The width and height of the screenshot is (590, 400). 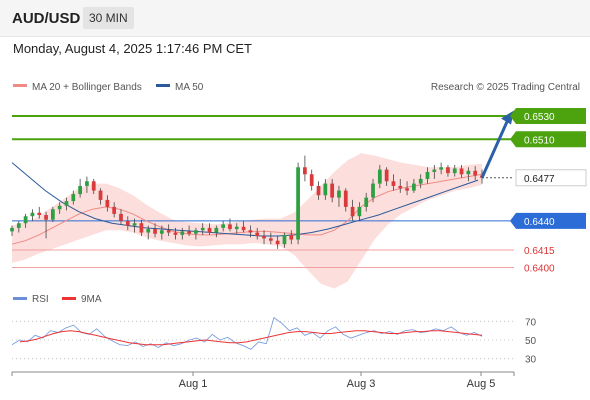 I want to click on forecast-arrow-head, so click(x=507, y=117).